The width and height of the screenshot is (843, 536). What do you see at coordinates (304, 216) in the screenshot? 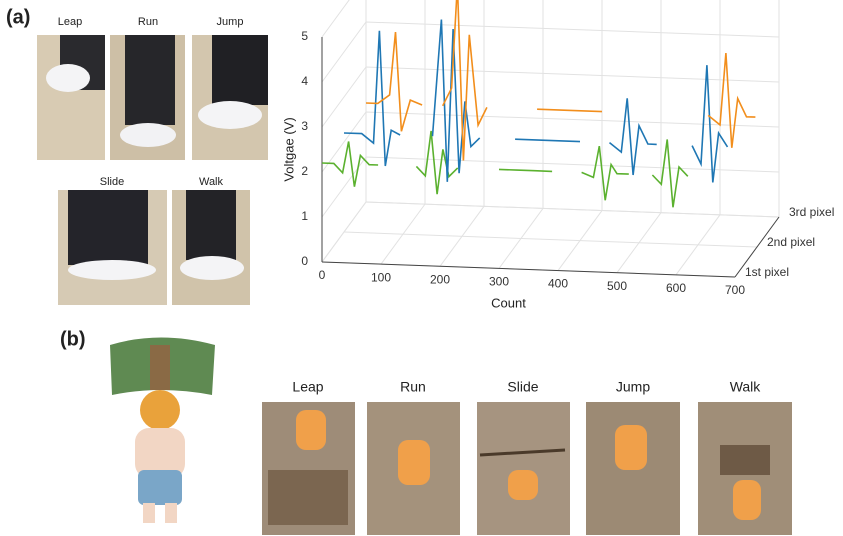
I see `y-tick-label: 1` at bounding box center [304, 216].